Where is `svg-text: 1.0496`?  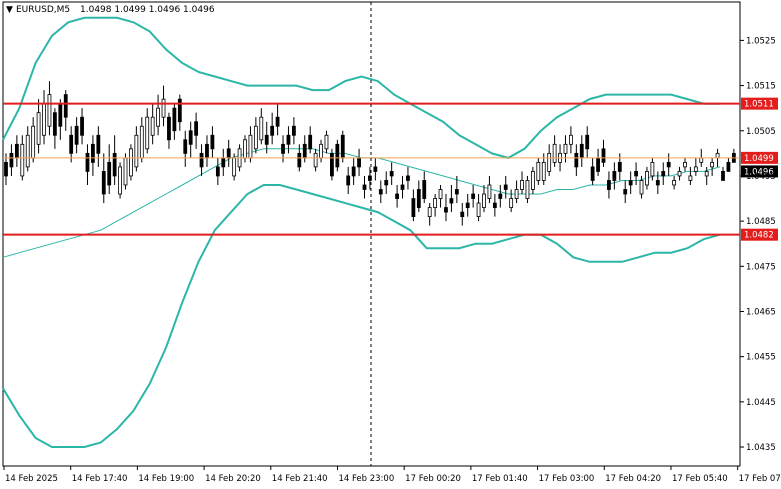 svg-text: 1.0496 is located at coordinates (759, 172).